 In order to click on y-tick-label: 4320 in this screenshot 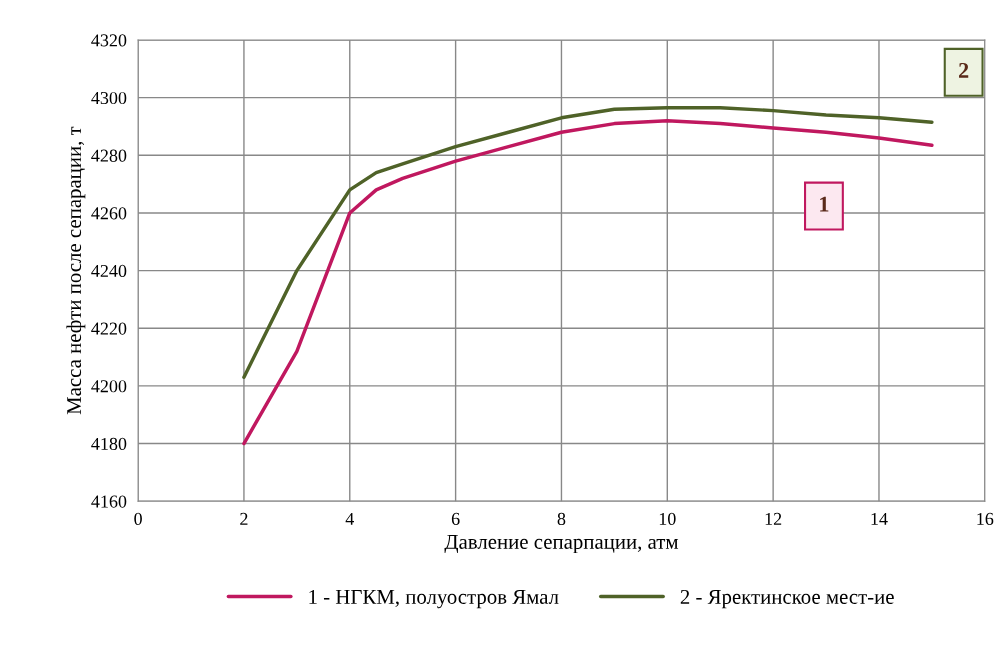, I will do `click(109, 40)`.